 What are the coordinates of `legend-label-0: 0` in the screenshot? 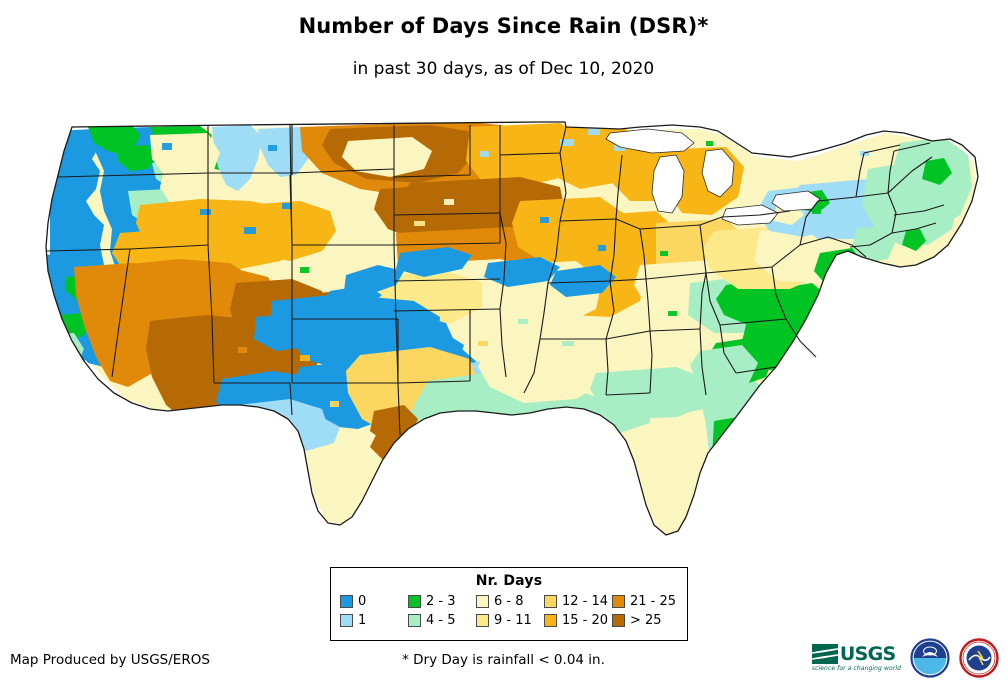 It's located at (362, 601).